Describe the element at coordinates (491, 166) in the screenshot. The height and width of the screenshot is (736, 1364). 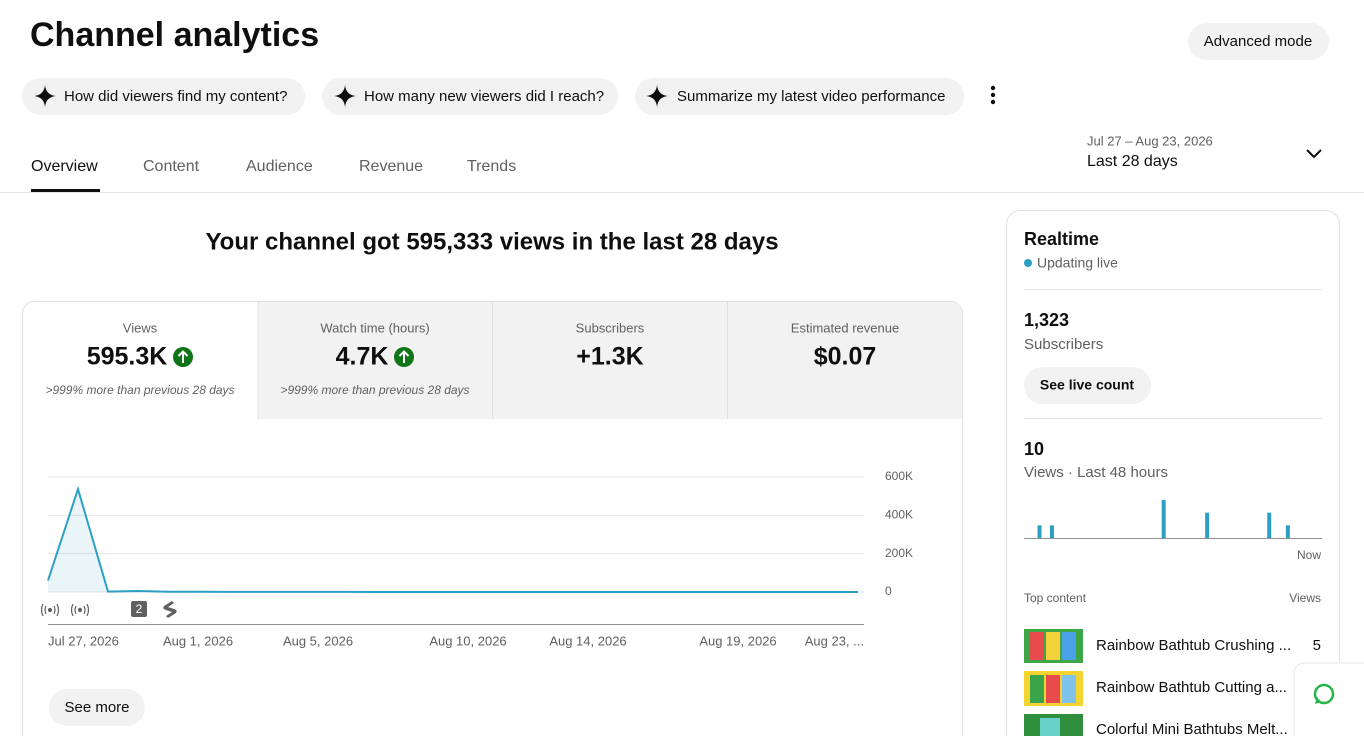
I see `tab: Trends` at that location.